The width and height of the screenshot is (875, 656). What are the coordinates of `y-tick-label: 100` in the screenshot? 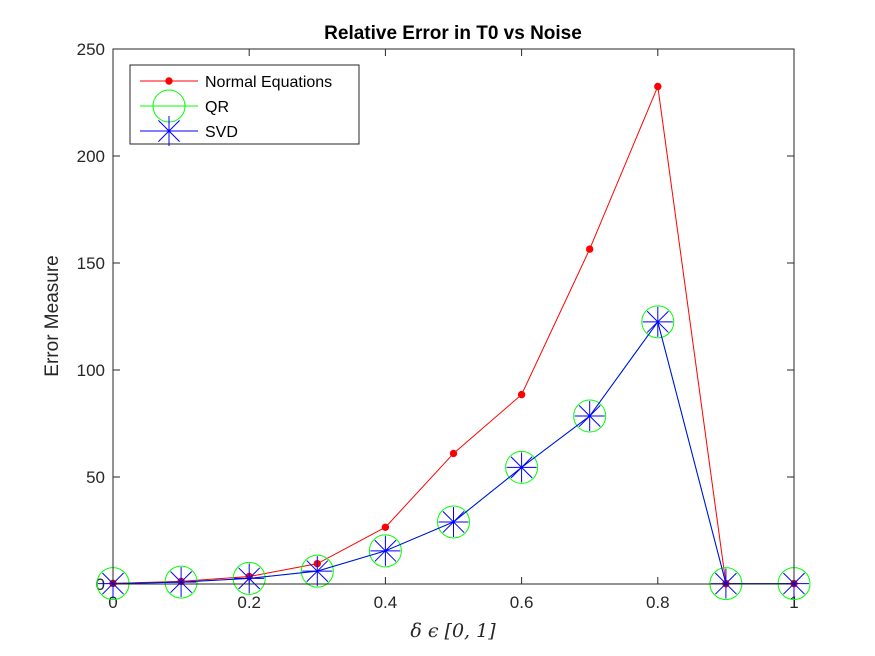 It's located at (91, 370).